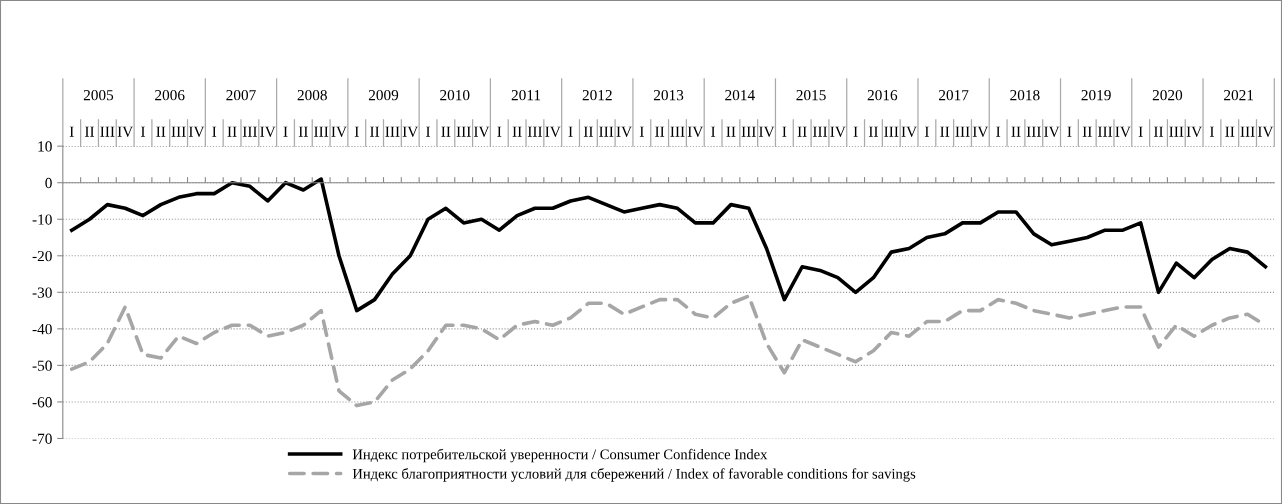 The image size is (1282, 504). Describe the element at coordinates (526, 95) in the screenshot. I see `text: 2011` at that location.